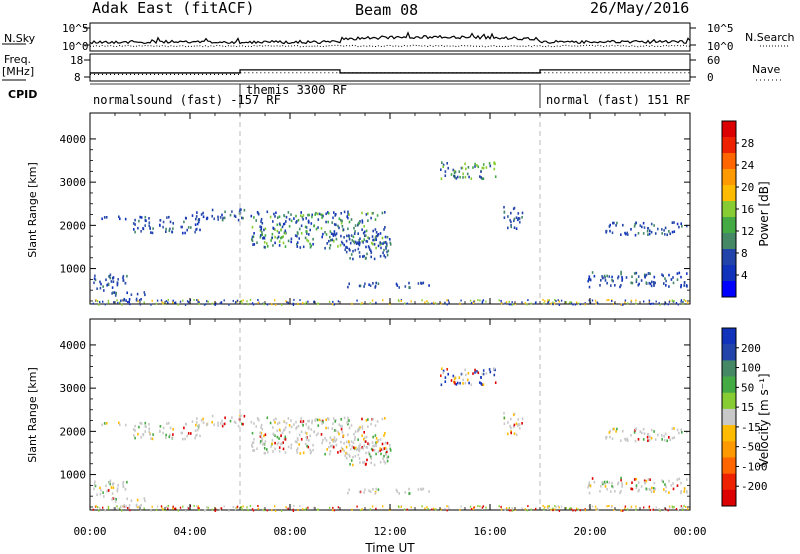 Image resolution: width=800 pixels, height=554 pixels. What do you see at coordinates (744, 253) in the screenshot?
I see `colorbar-tick-label: 8` at bounding box center [744, 253].